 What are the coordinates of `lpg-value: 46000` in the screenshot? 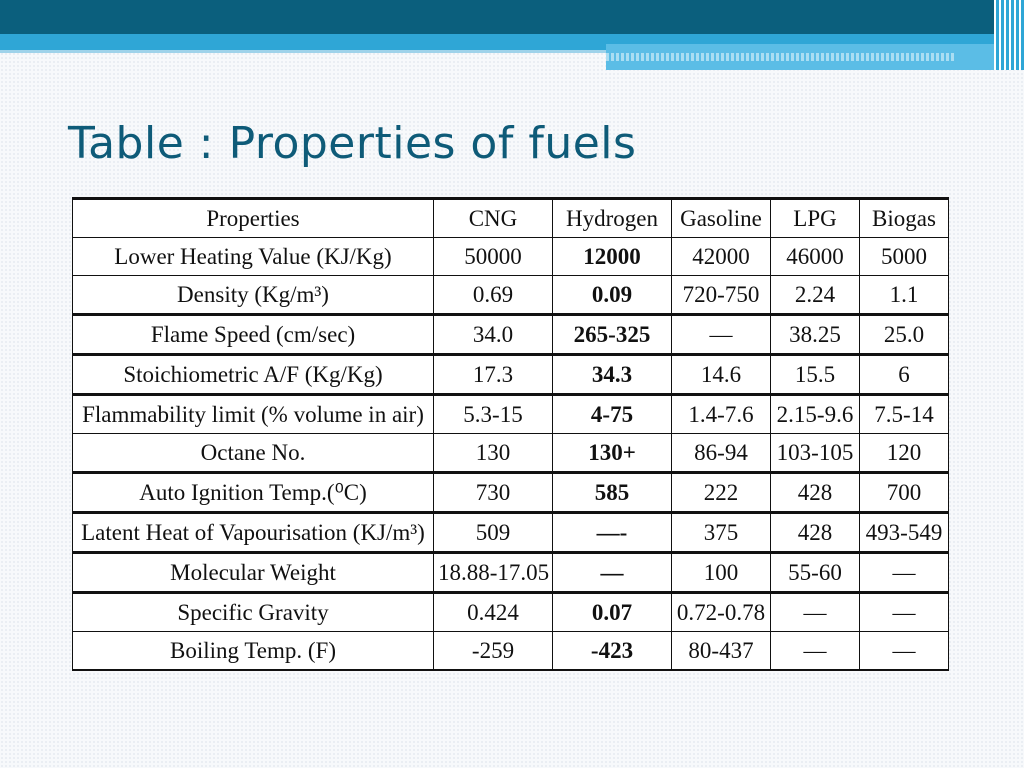 It's located at (815, 256).